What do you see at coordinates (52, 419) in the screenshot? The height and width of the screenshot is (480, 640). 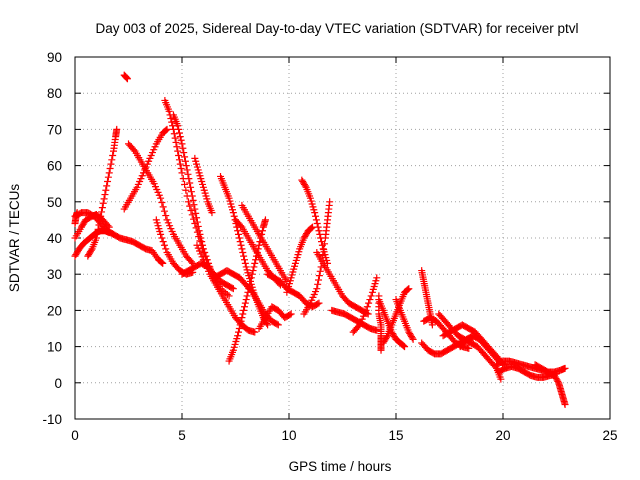 I see `y-tick-label: -10` at bounding box center [52, 419].